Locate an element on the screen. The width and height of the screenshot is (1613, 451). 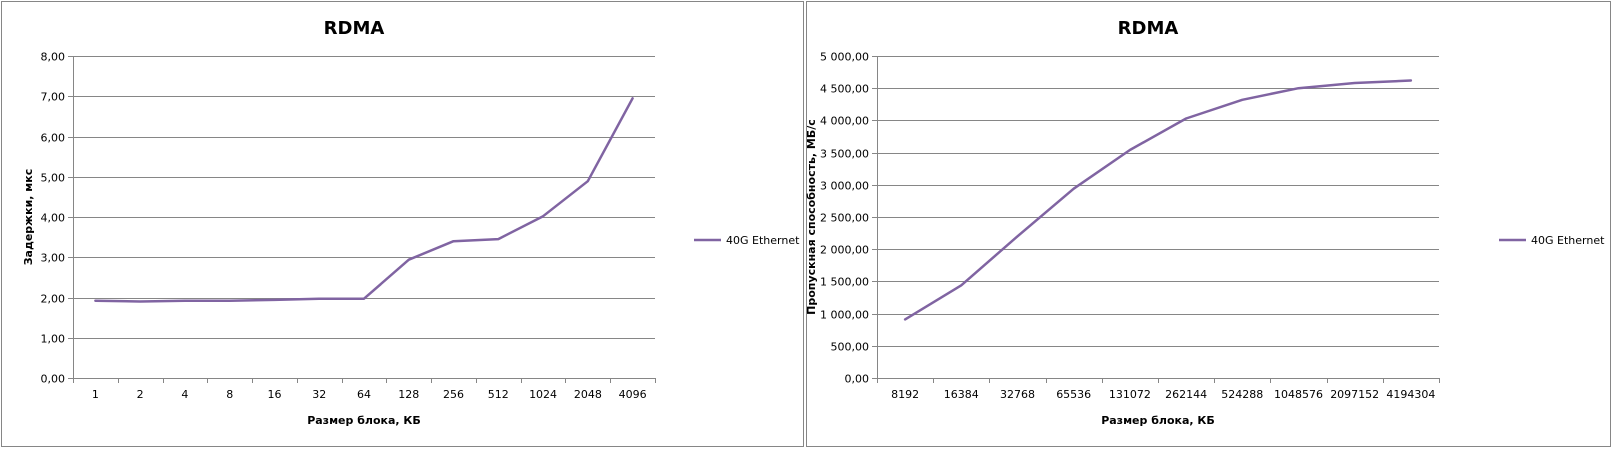
x-tick-label: 64 is located at coordinates (364, 394).